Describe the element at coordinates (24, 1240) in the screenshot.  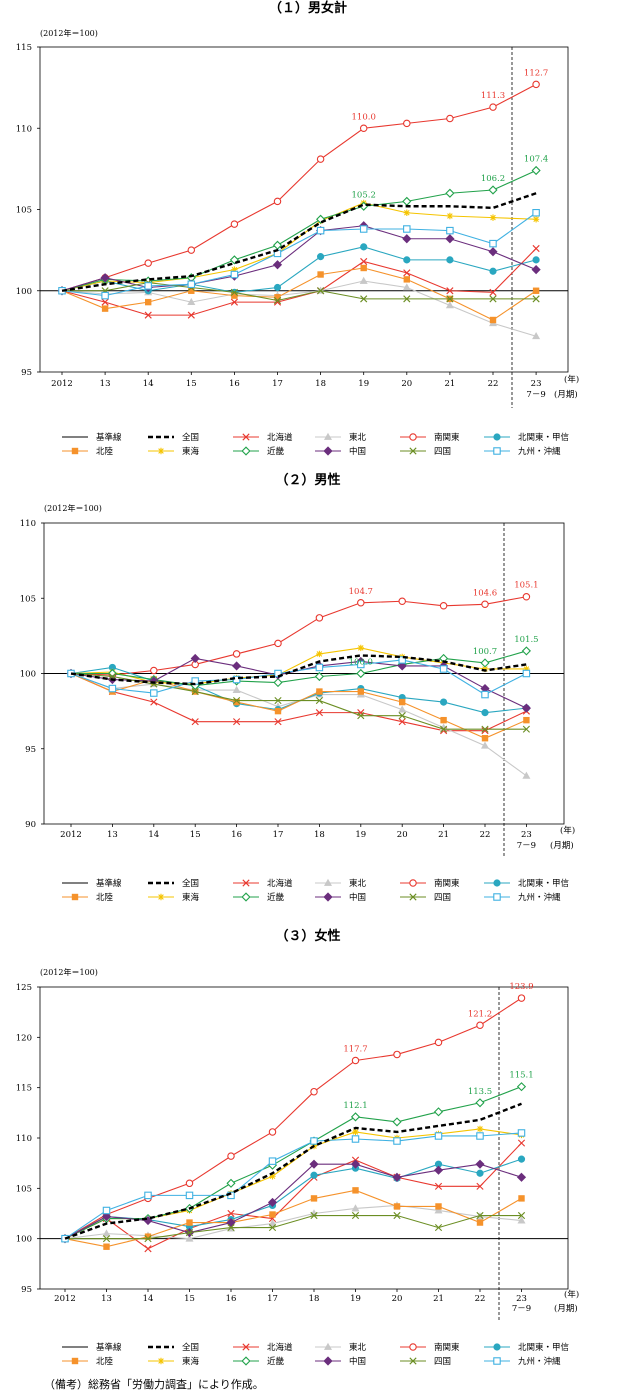
I see `y-tick-label: 100` at that location.